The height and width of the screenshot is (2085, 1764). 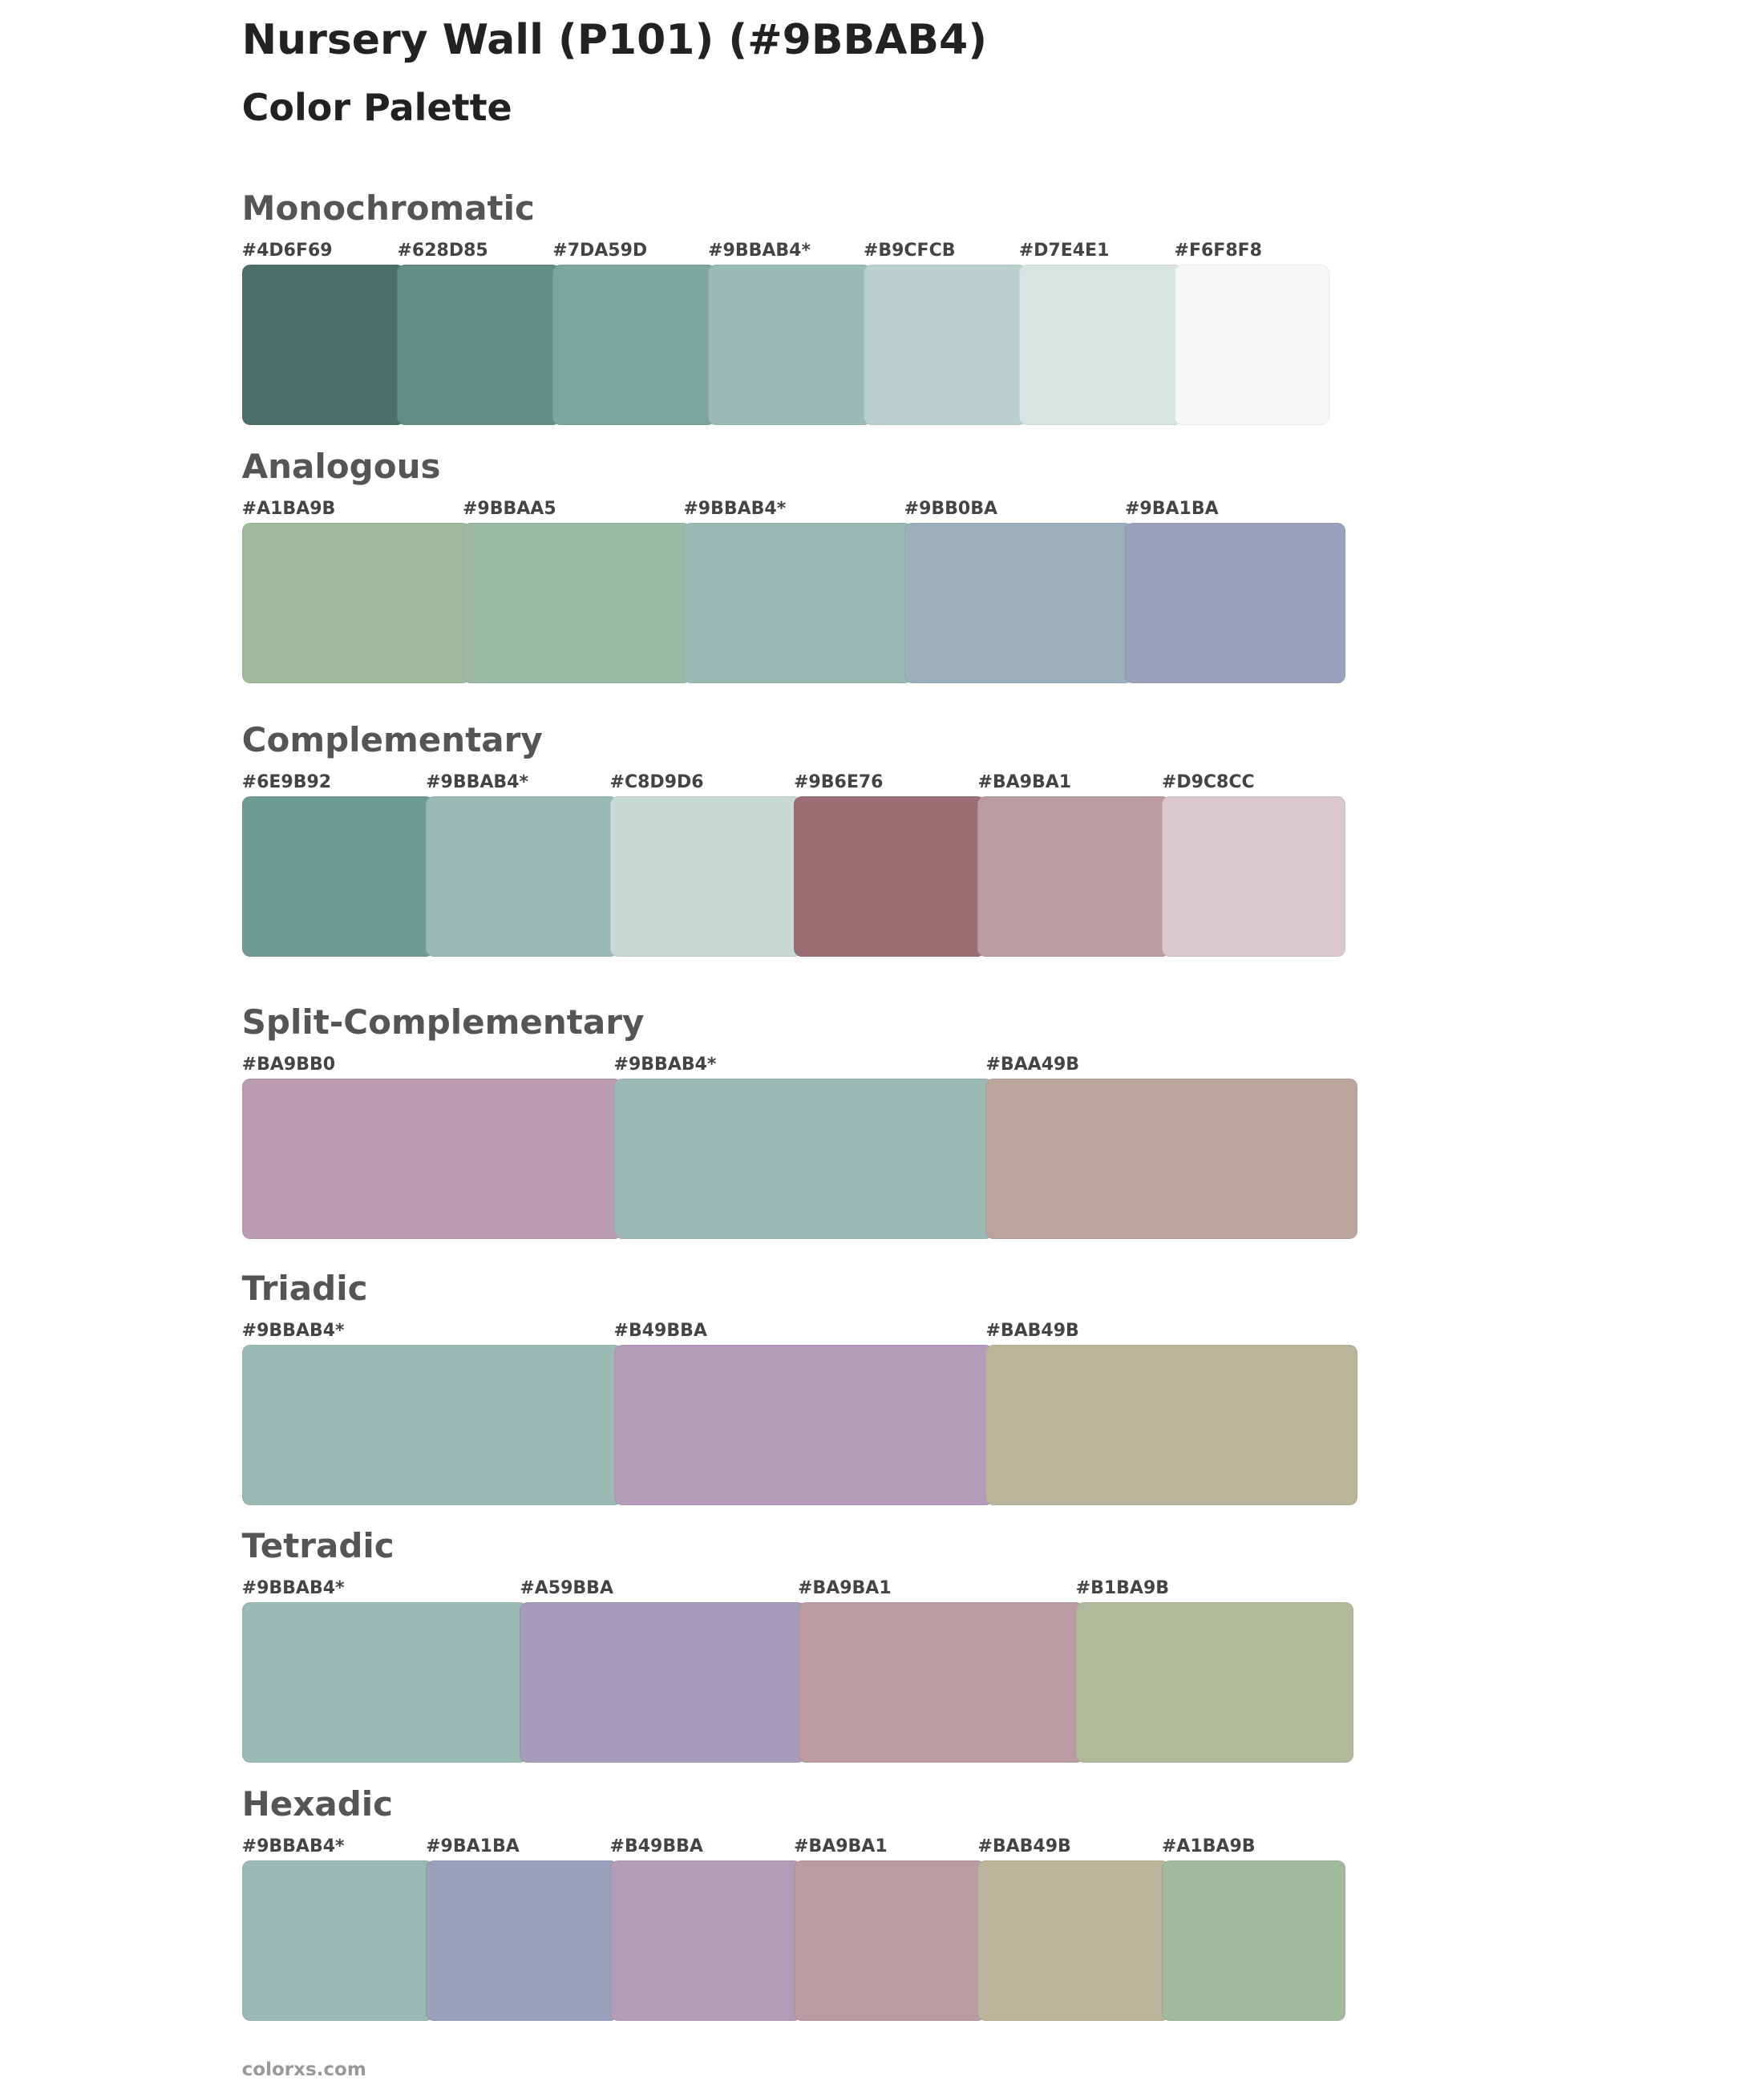 I want to click on swatch-label: #A59BBA, so click(x=566, y=1588).